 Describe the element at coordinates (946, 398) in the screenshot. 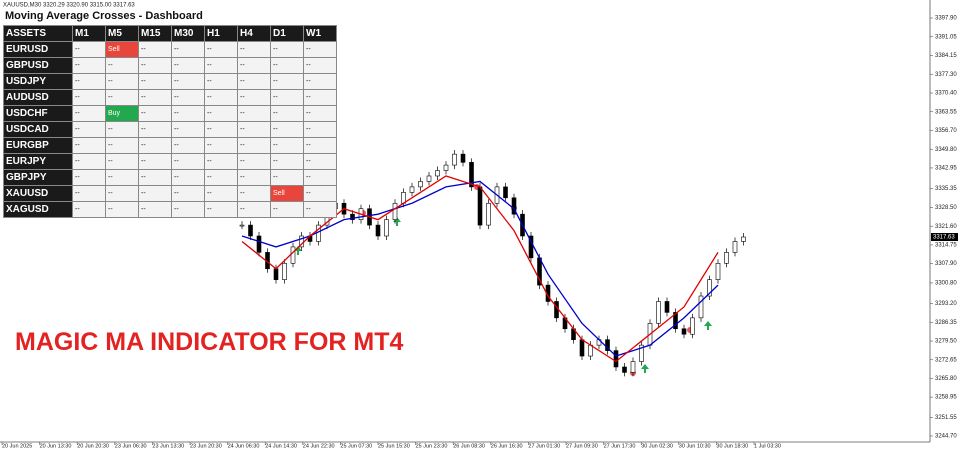

I see `y-tick-label: 3258.95` at that location.